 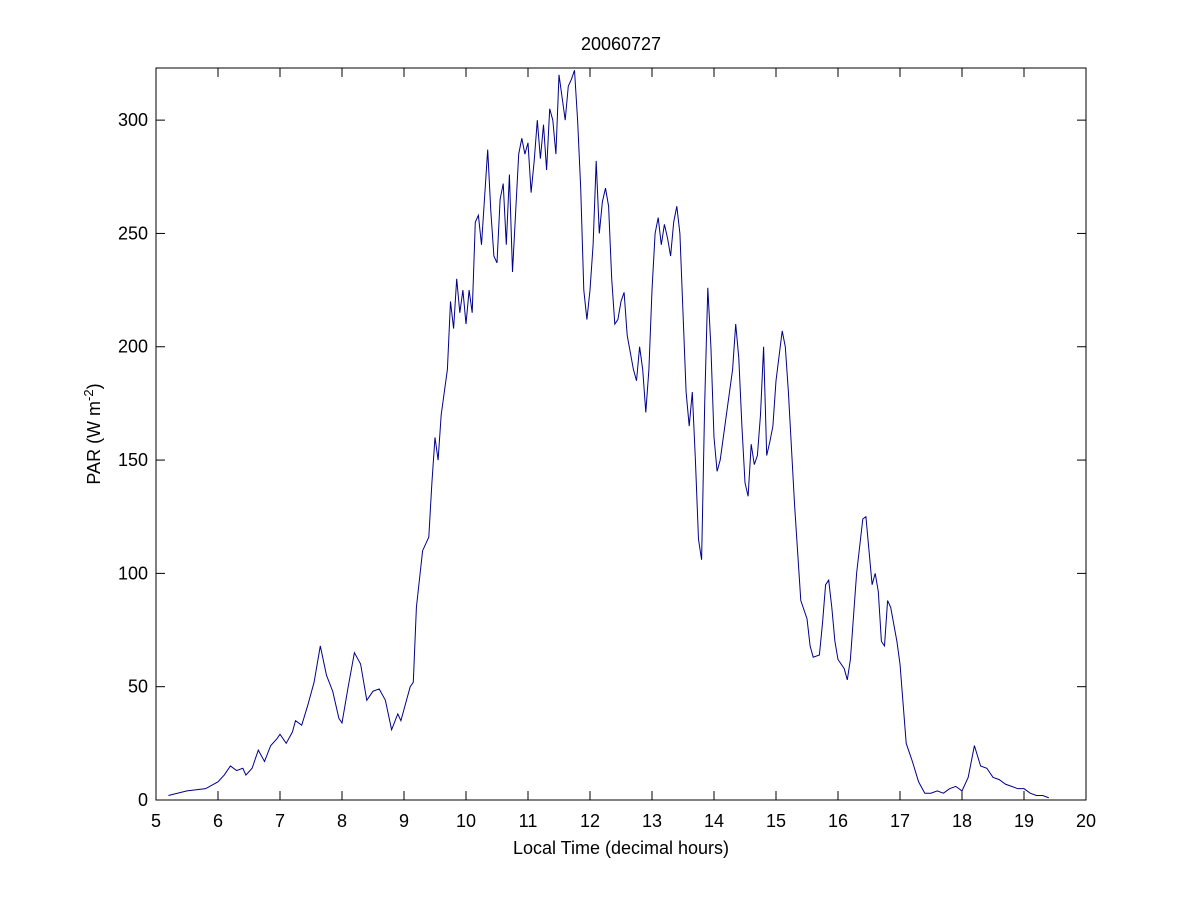 What do you see at coordinates (962, 821) in the screenshot?
I see `x-tick-label: 18` at bounding box center [962, 821].